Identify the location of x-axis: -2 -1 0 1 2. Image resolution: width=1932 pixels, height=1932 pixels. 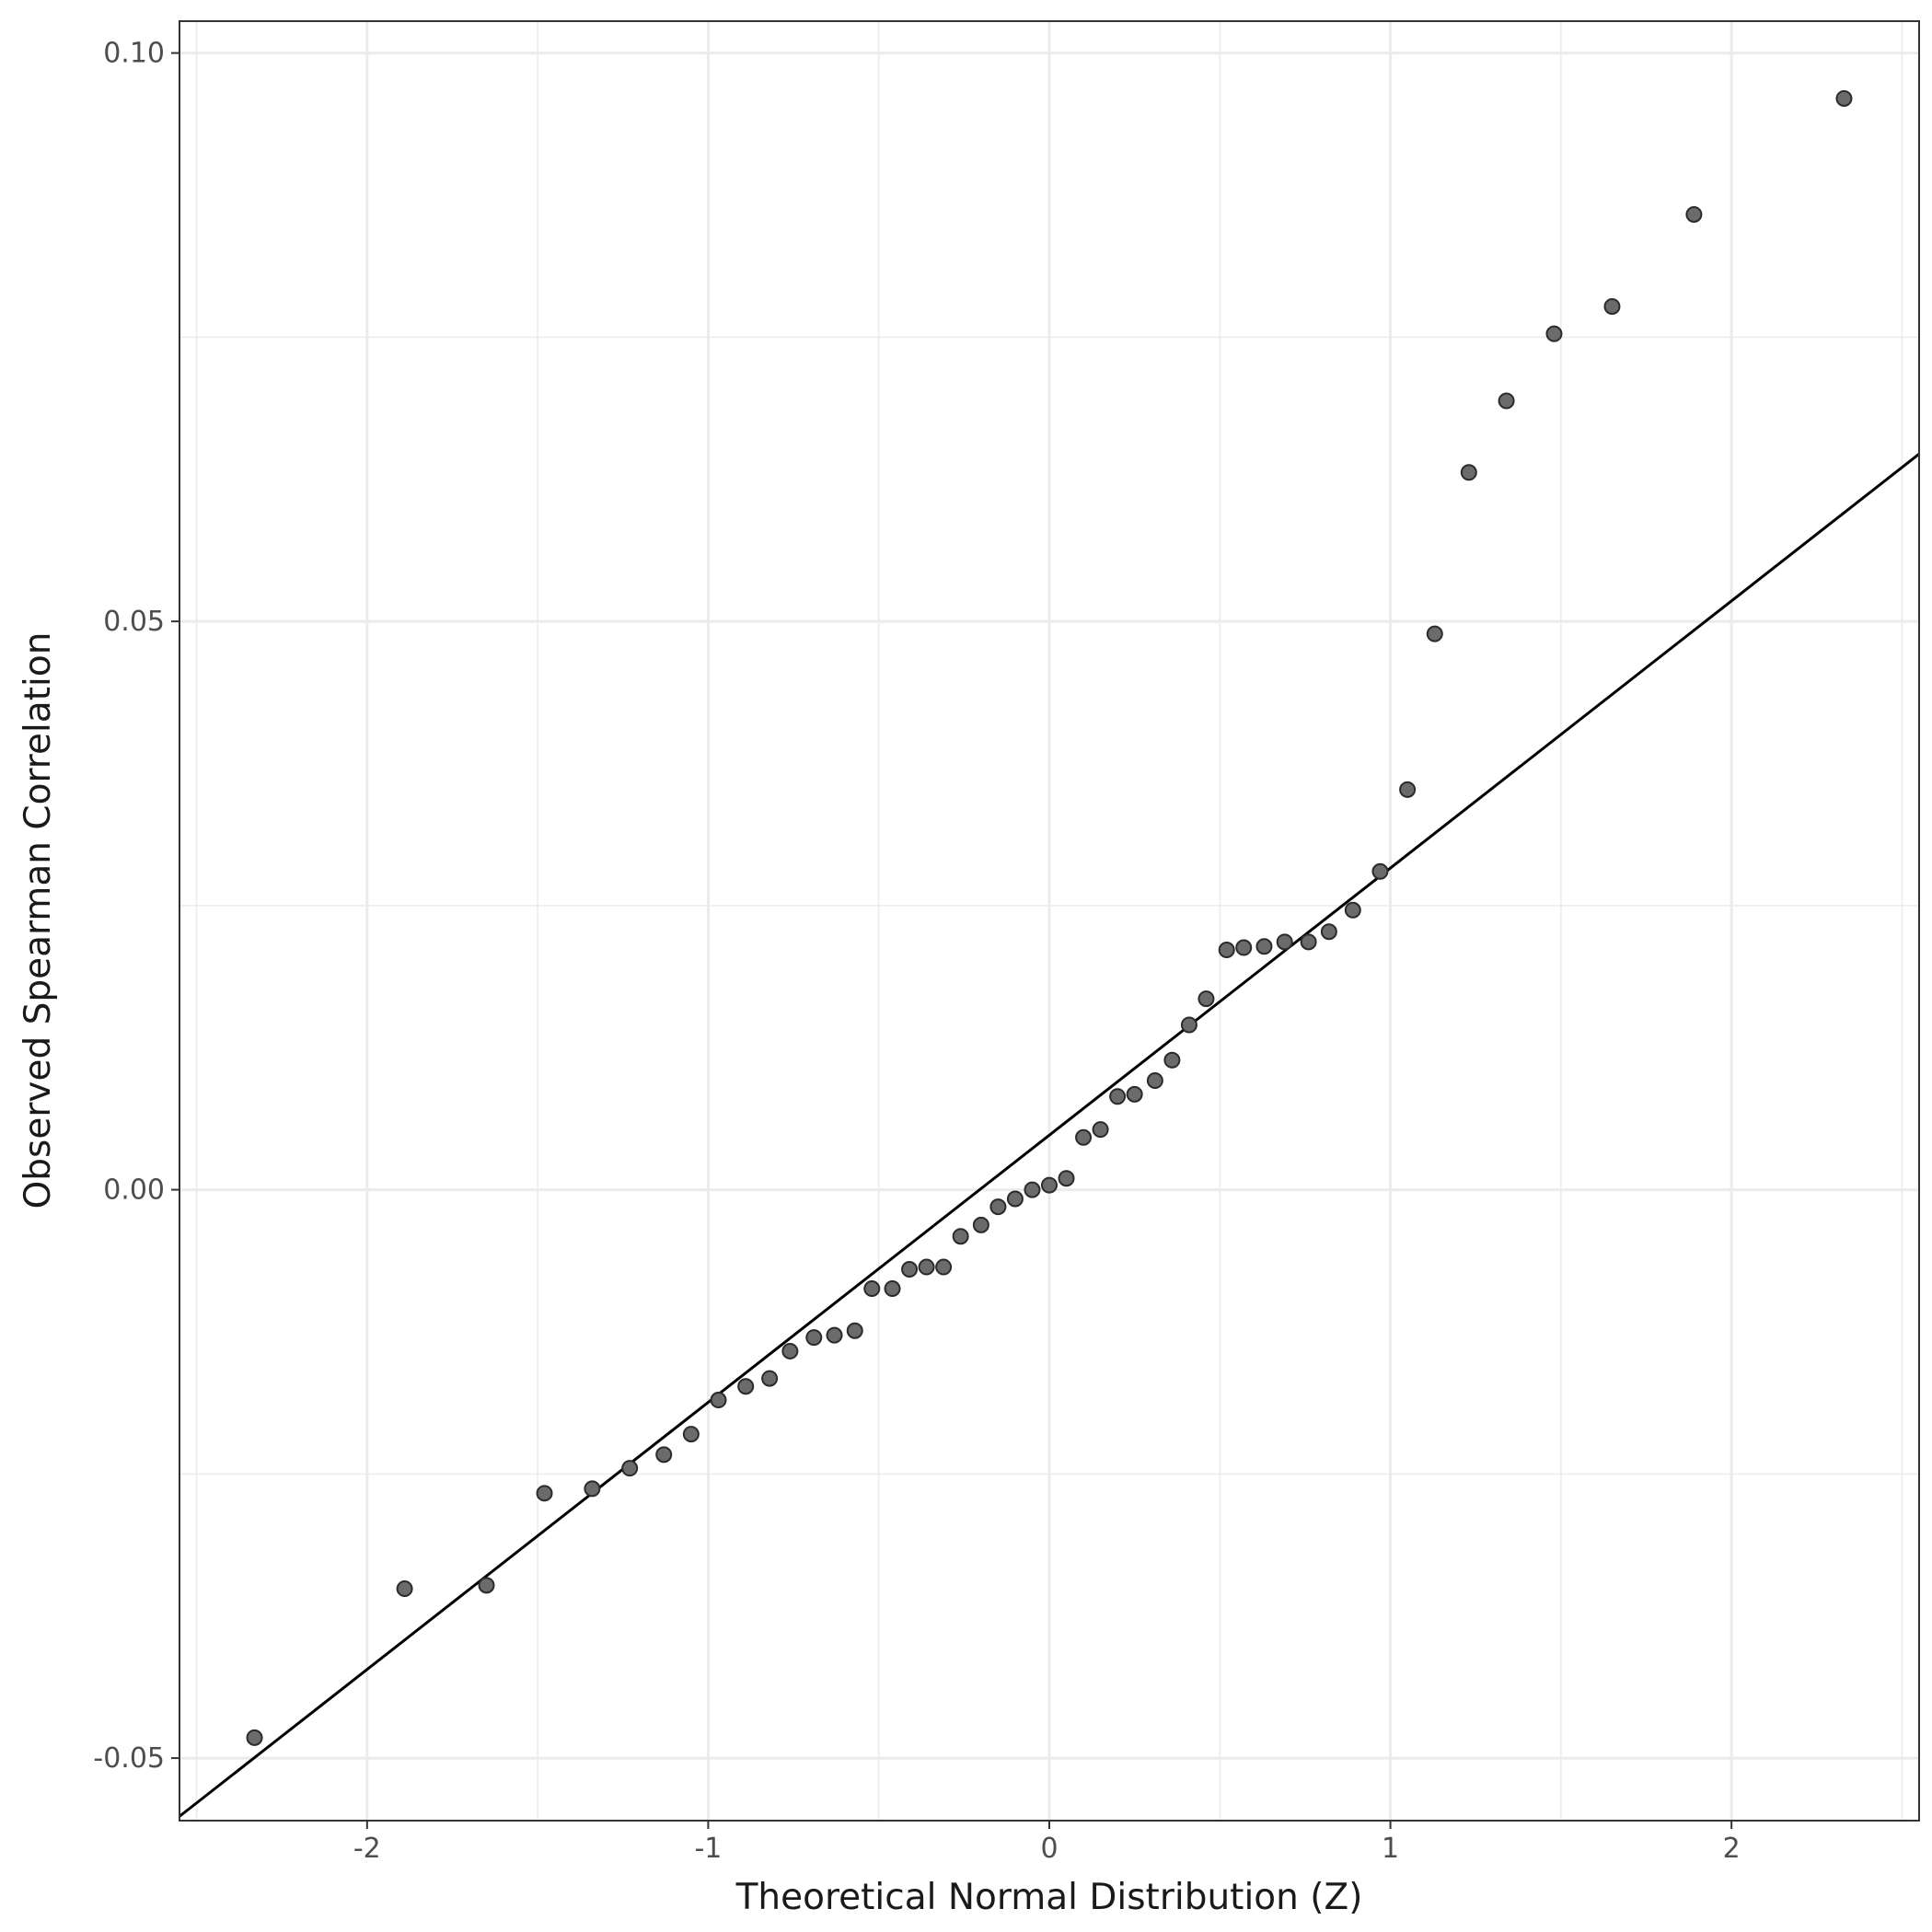
(1047, 1843).